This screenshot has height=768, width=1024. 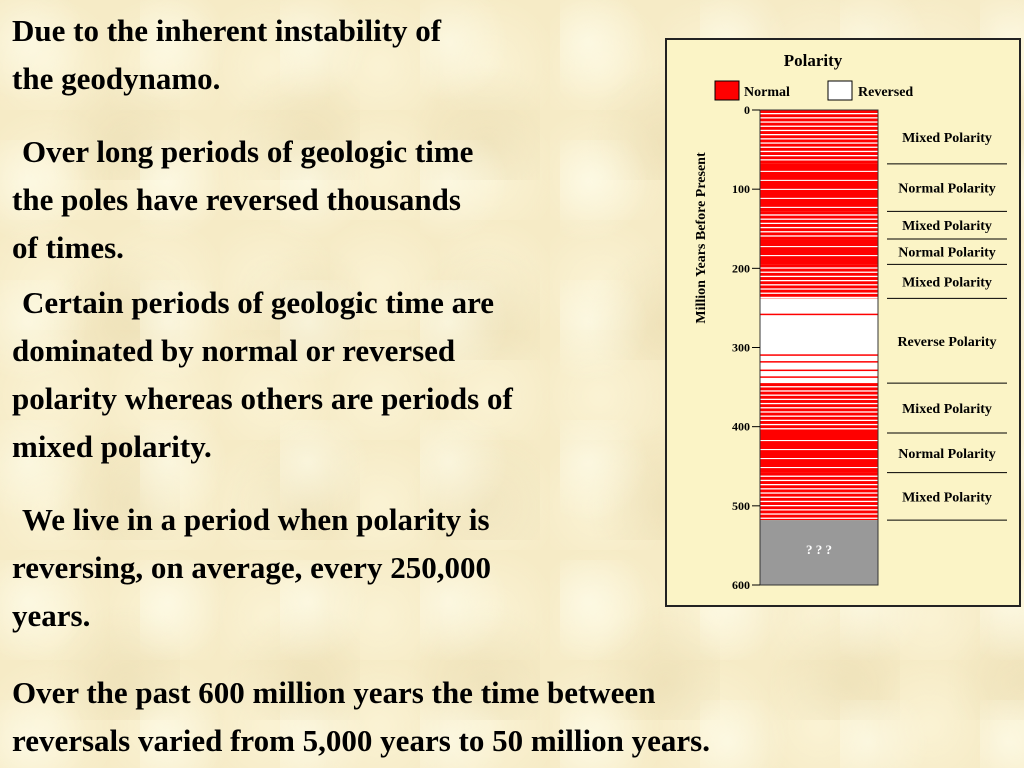 What do you see at coordinates (741, 268) in the screenshot?
I see `tick-label: 200` at bounding box center [741, 268].